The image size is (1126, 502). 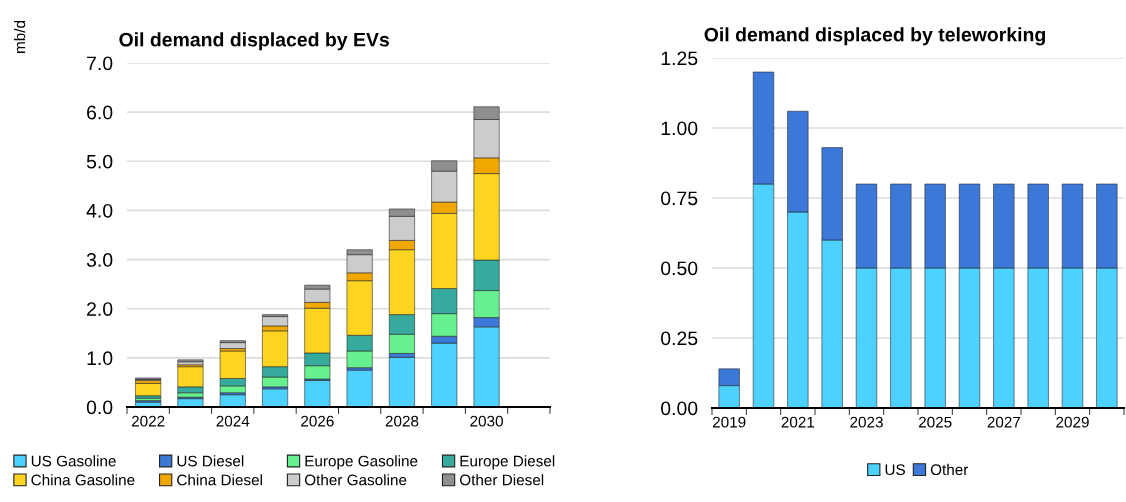 I want to click on legend-label: Other, so click(x=949, y=469).